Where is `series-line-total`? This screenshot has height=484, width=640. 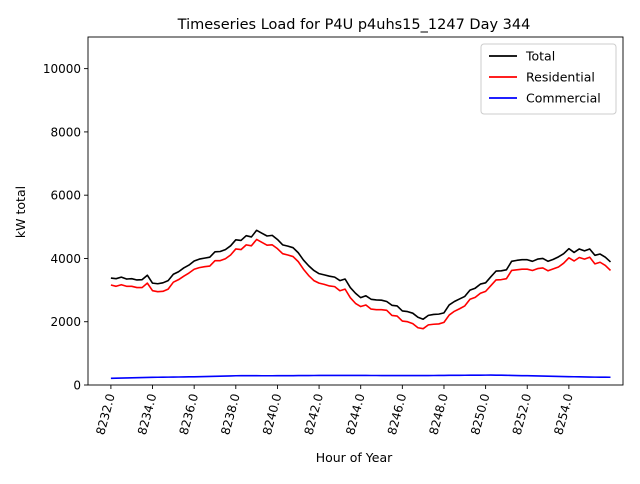
series-line-total is located at coordinates (361, 275).